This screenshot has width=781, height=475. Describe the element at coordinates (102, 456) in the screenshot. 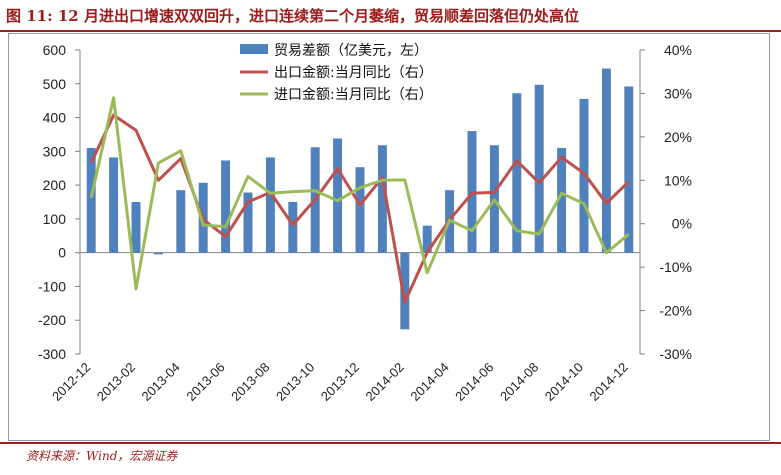

I see `source-note: 资料来源：Wind，宏源证券` at that location.